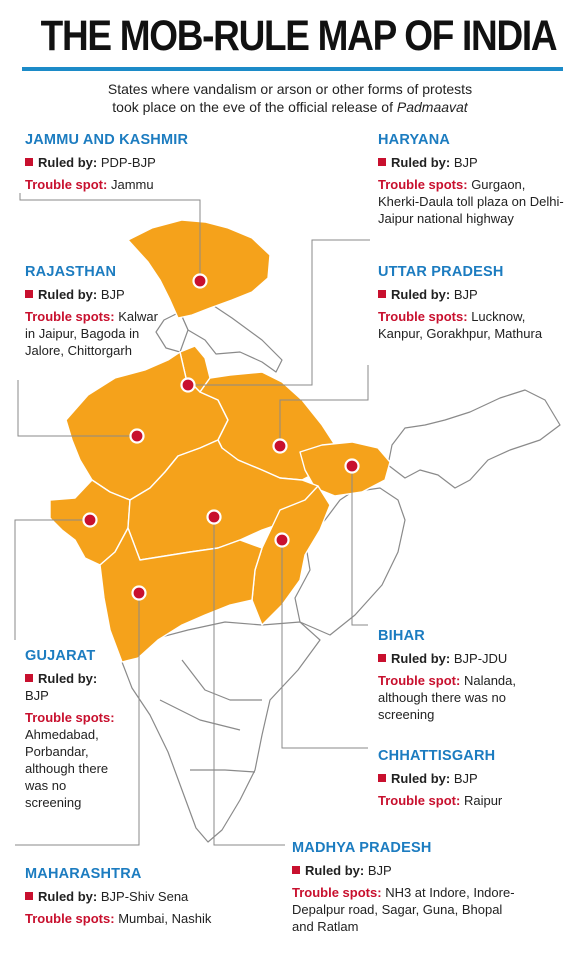 This screenshot has width=581, height=960. I want to click on leader-bihar, so click(359, 546).